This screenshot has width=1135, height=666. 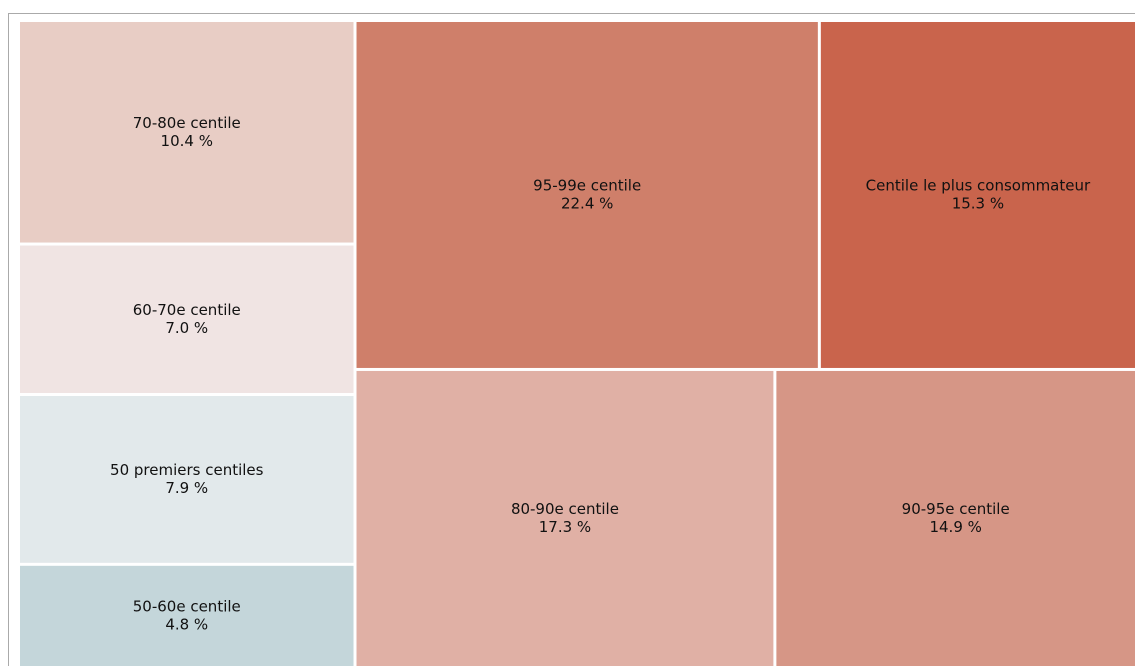 What do you see at coordinates (186, 328) in the screenshot?
I see `cell-value: 7.0 %` at bounding box center [186, 328].